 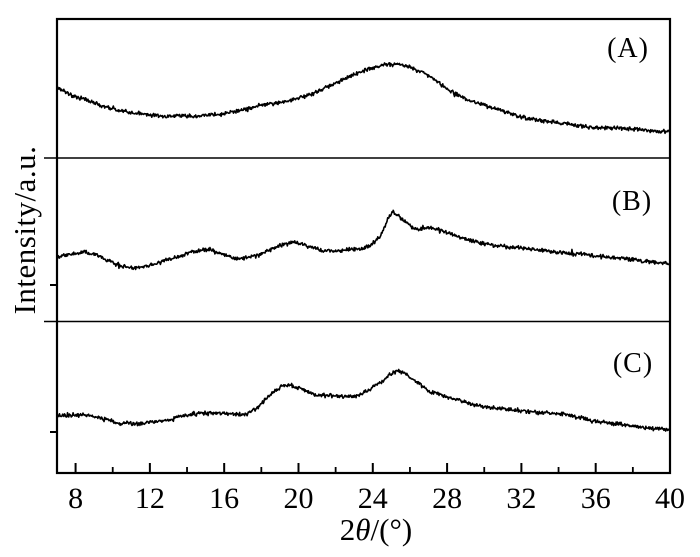 What do you see at coordinates (363, 240) in the screenshot?
I see `xrd-trace-b` at bounding box center [363, 240].